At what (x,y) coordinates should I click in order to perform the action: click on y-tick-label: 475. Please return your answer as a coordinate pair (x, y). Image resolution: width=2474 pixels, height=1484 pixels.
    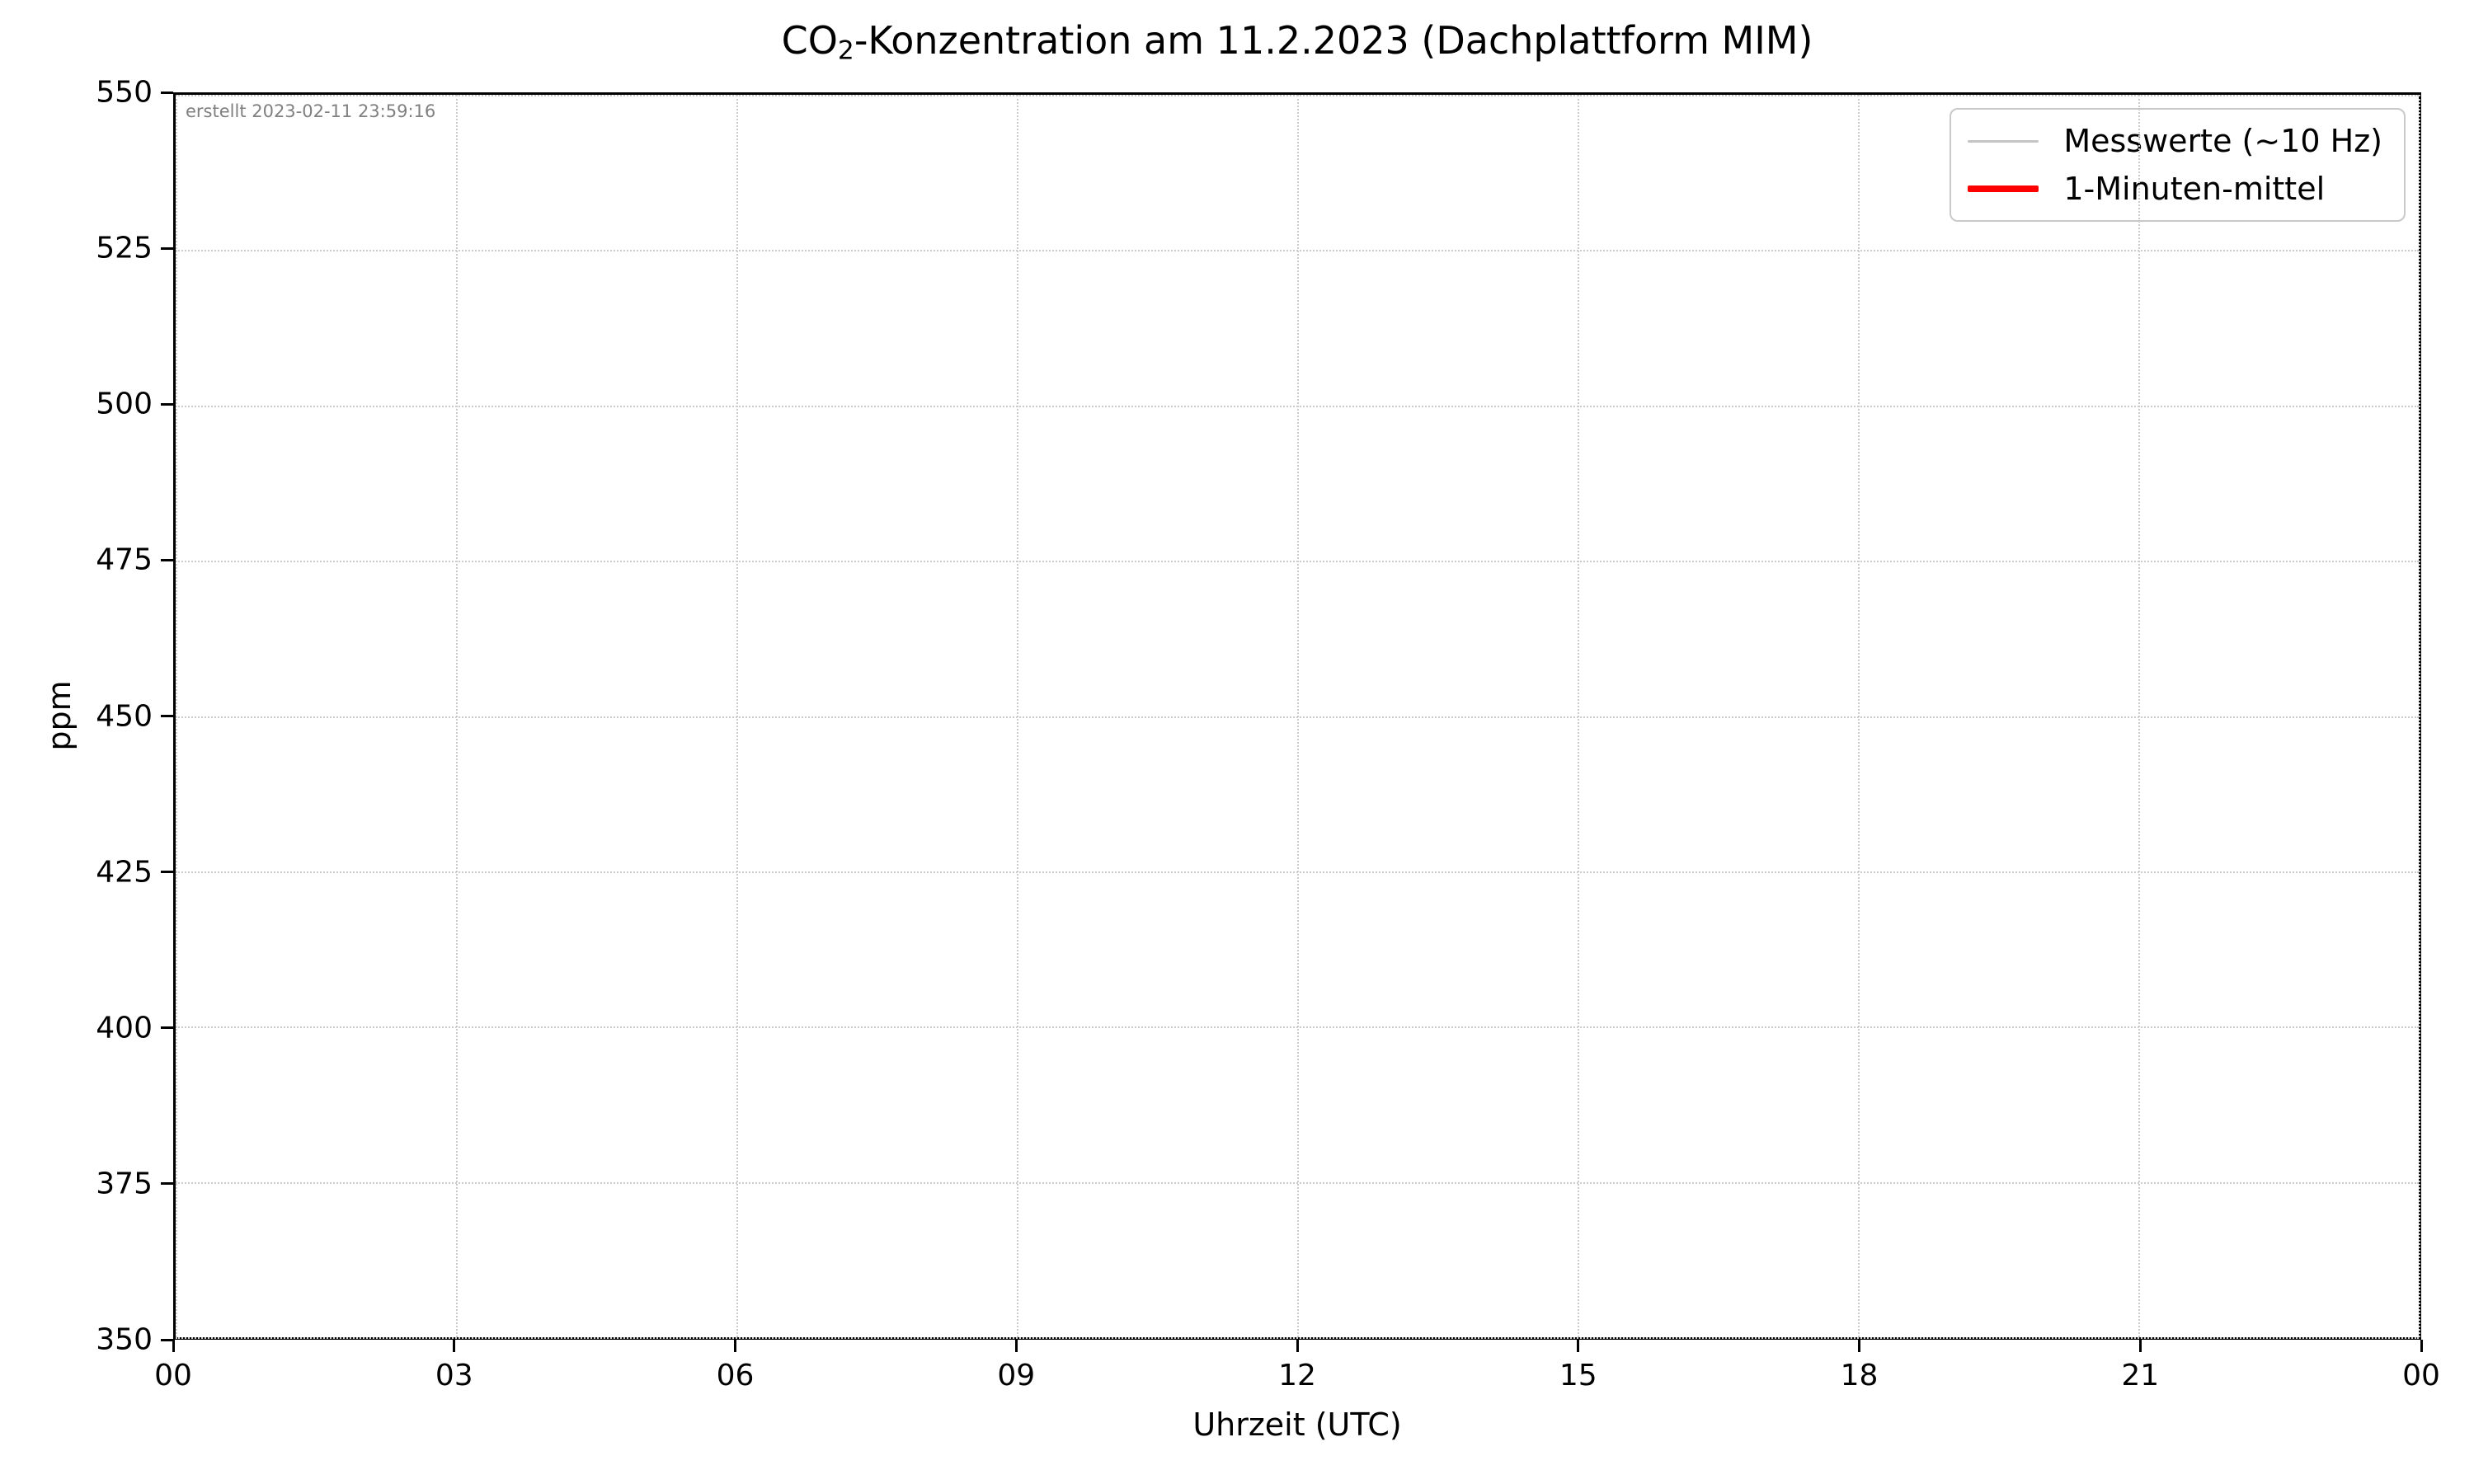
    Looking at the image, I should click on (124, 559).